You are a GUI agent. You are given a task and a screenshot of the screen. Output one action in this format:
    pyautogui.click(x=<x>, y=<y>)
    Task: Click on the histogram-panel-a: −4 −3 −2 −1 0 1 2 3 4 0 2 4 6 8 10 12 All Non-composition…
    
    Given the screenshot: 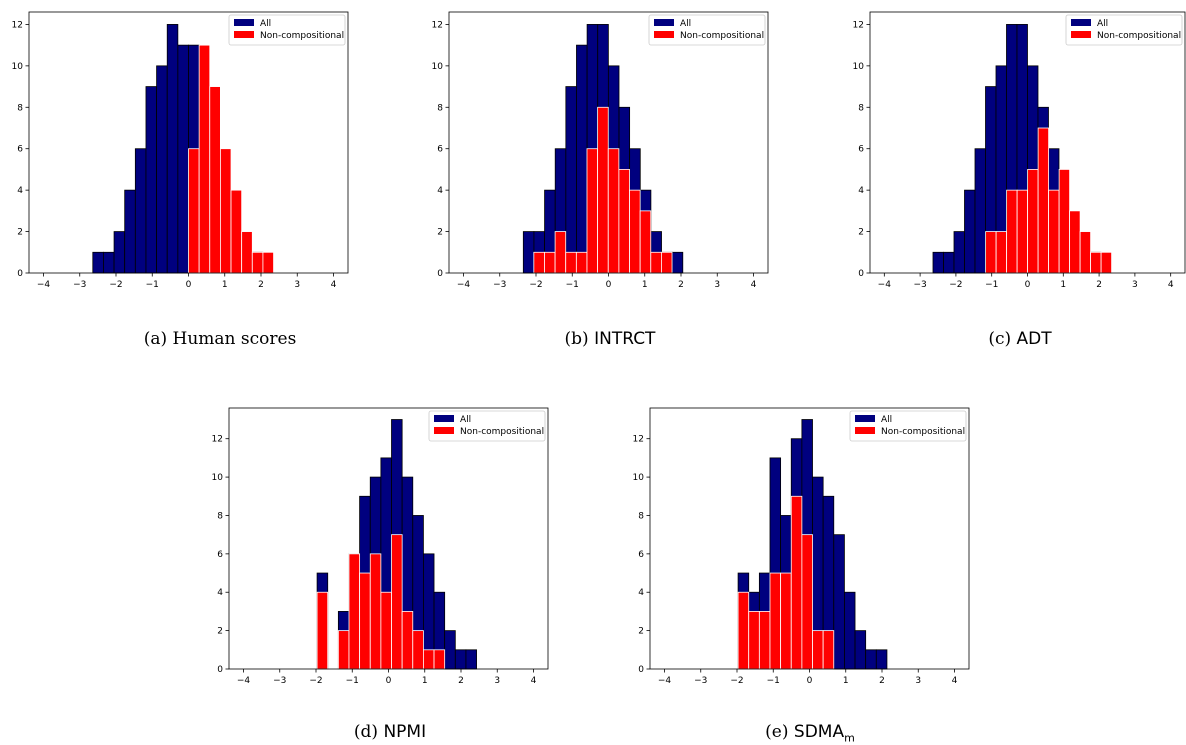 What is the action you would take?
    pyautogui.click(x=180, y=150)
    